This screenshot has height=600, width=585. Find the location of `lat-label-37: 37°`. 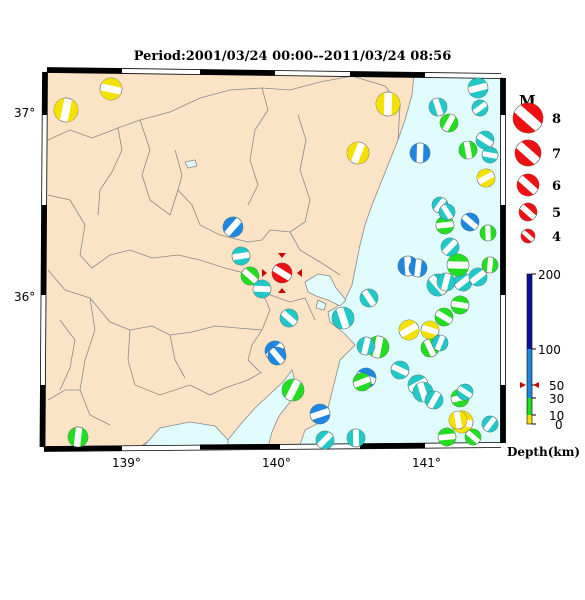

lat-label-37: 37° is located at coordinates (24, 113).